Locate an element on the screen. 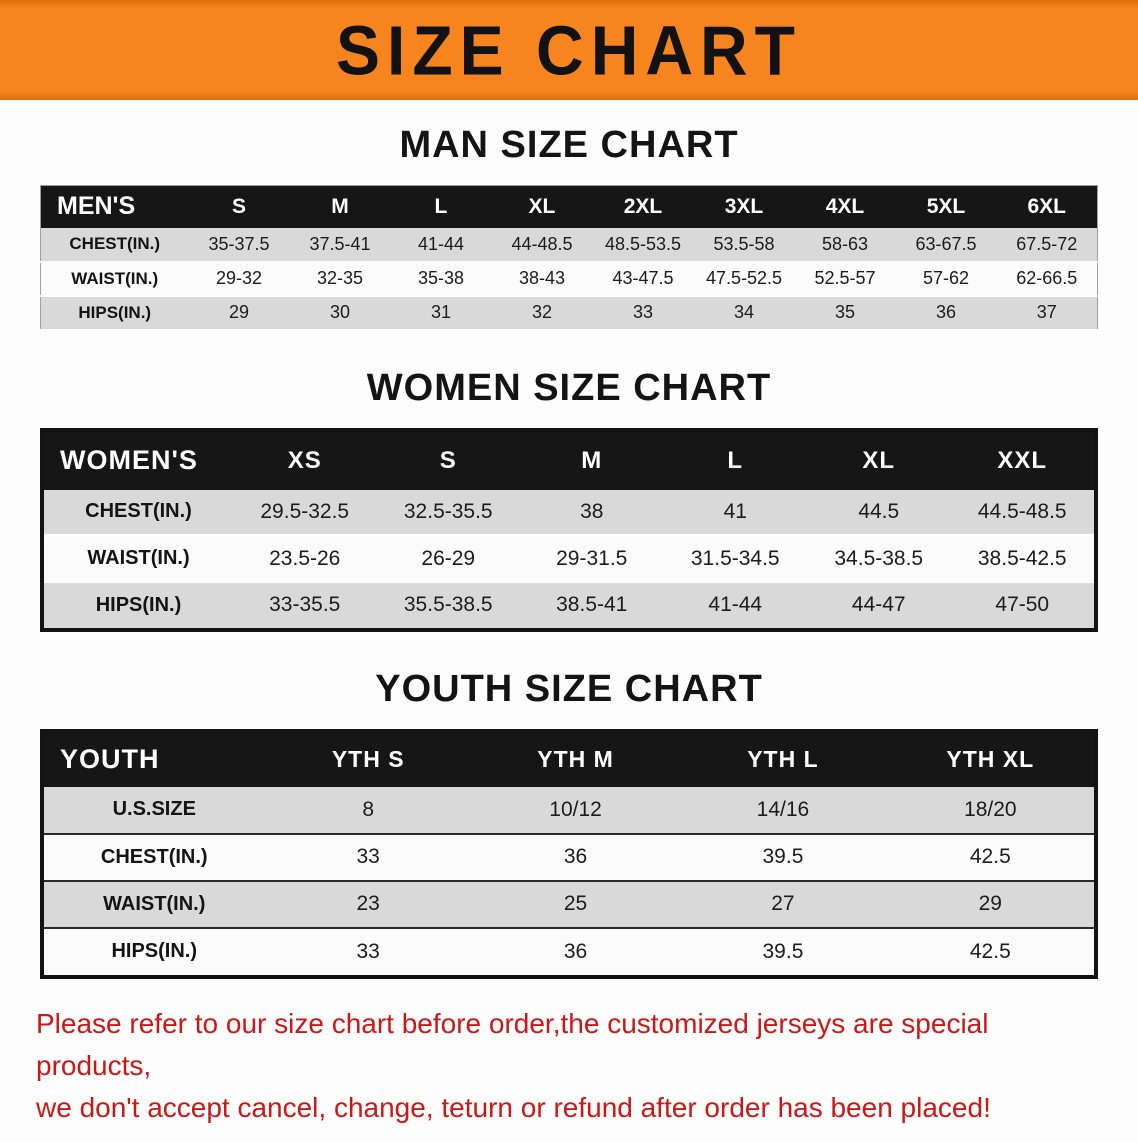 The image size is (1138, 1143). size-value-cell: 67.5-72 is located at coordinates (1047, 243).